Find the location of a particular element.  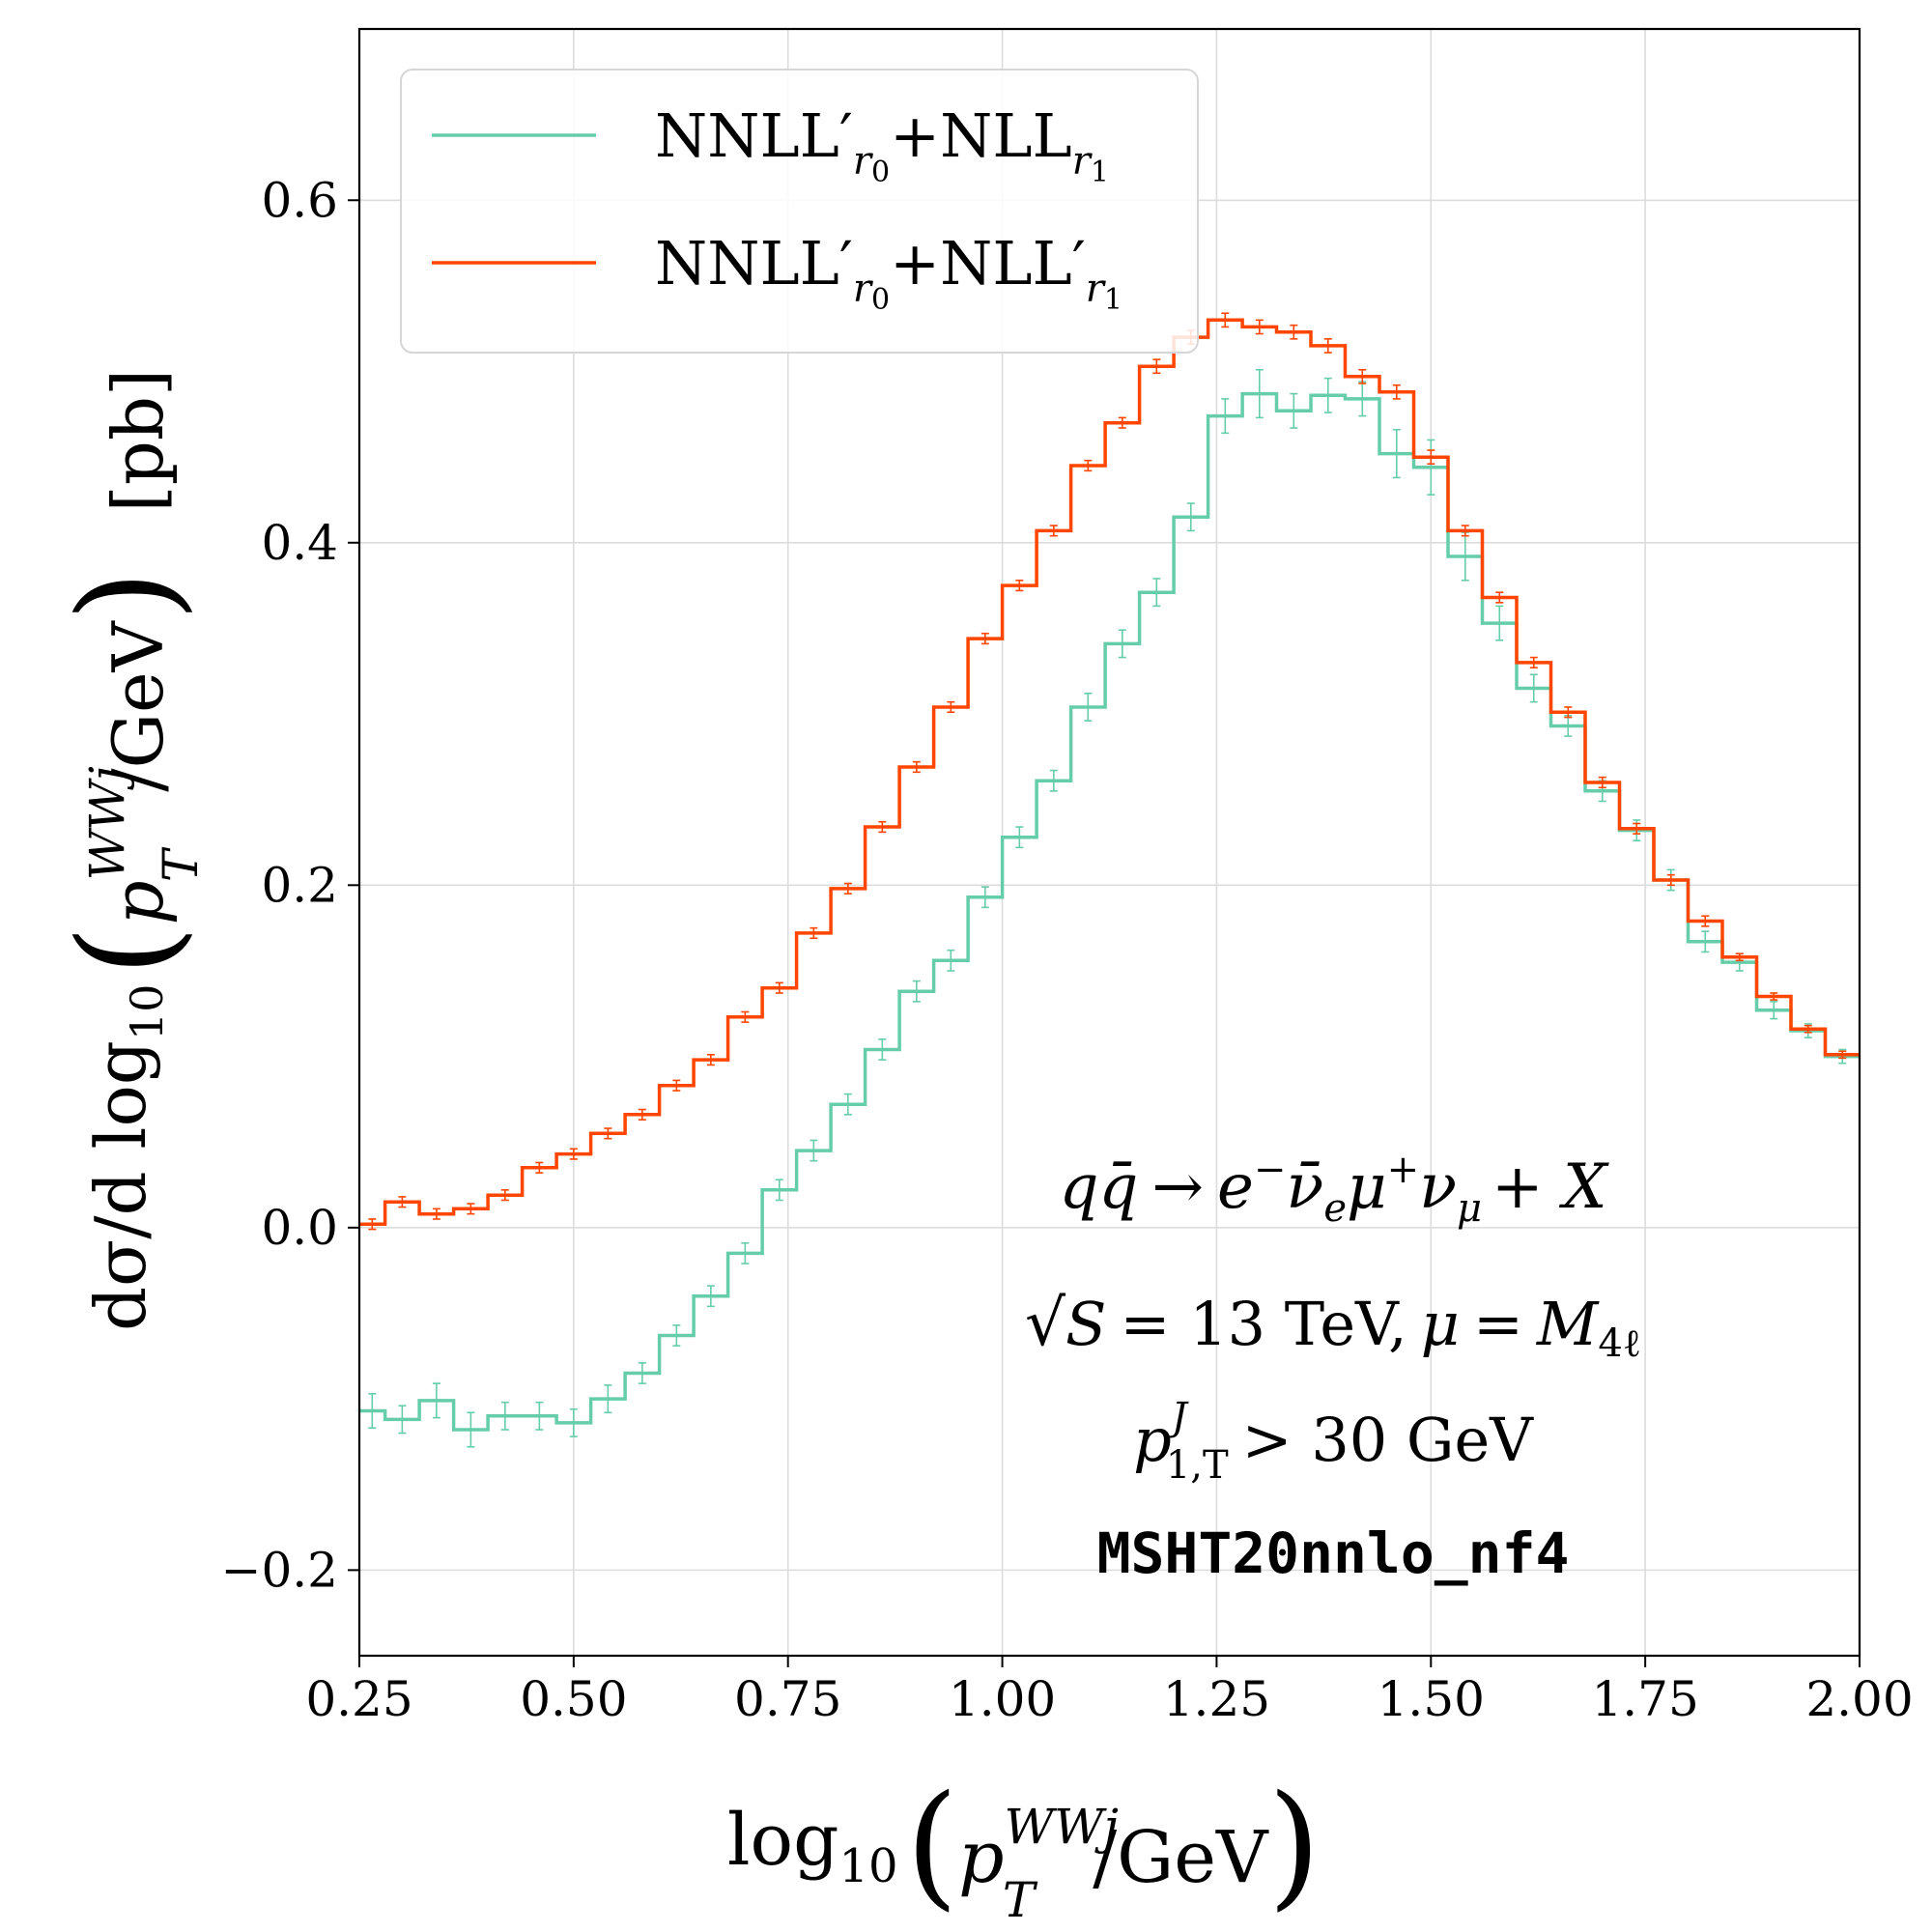

x-axis-label: log10(pWWj T/GeV) is located at coordinates (1024, 1847).